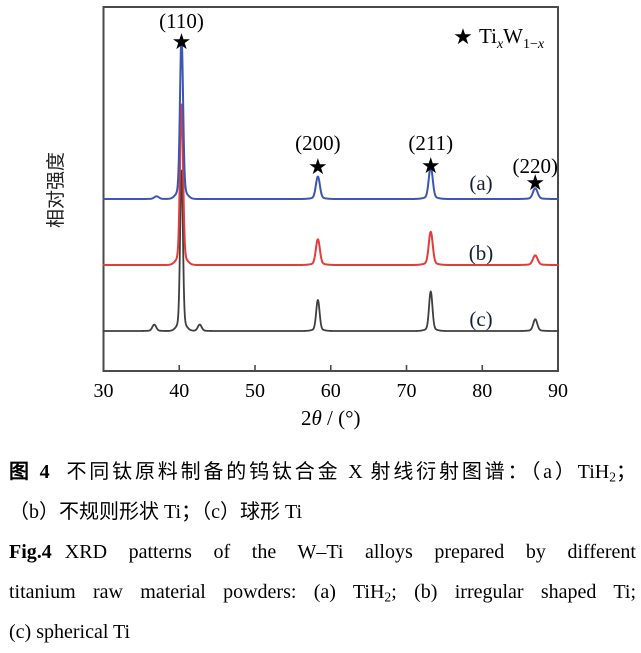  Describe the element at coordinates (480, 183) in the screenshot. I see `series-label-a: (a)` at that location.